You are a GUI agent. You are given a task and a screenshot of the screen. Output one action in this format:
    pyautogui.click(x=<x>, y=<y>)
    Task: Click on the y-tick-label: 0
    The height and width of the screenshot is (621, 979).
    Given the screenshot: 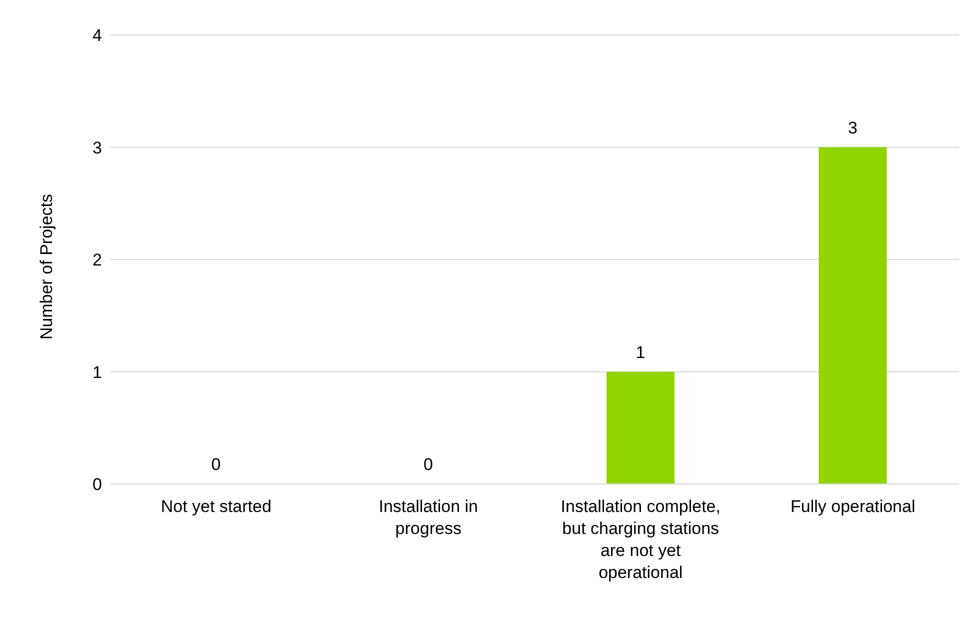 What is the action you would take?
    pyautogui.click(x=97, y=484)
    